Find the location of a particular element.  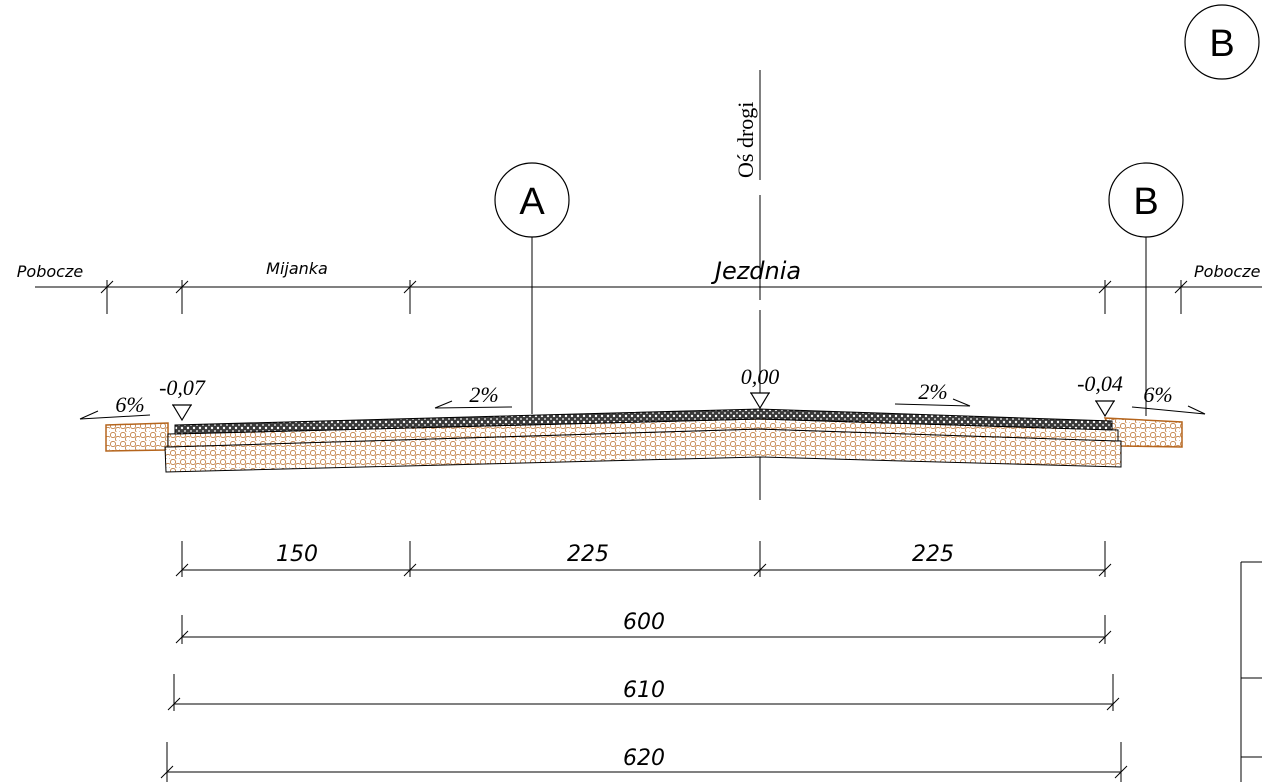

dimension-row-620: 620 is located at coordinates (644, 762).